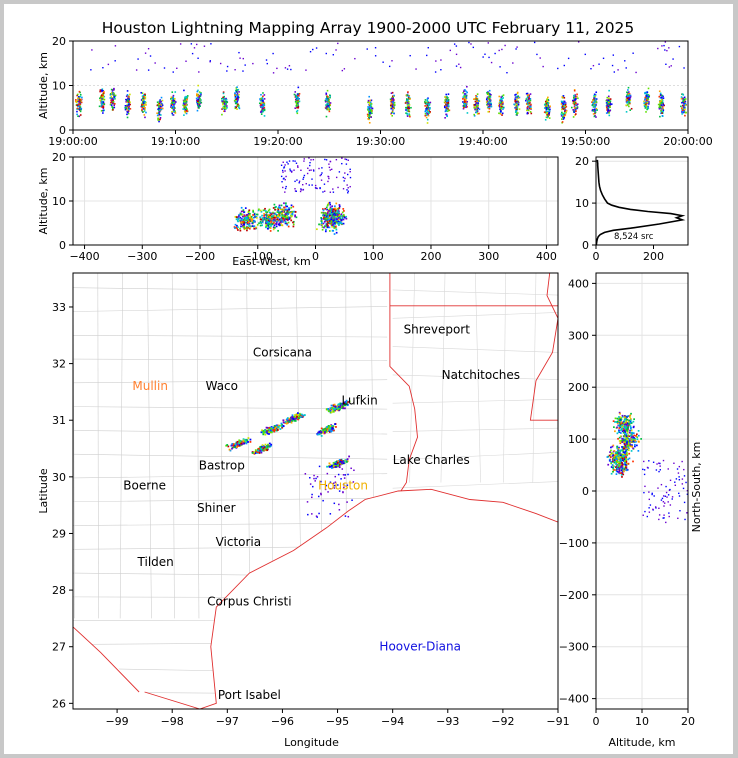  What do you see at coordinates (634, 237) in the screenshot?
I see `altitude-histogram-source-count: 8,524 src` at bounding box center [634, 237].